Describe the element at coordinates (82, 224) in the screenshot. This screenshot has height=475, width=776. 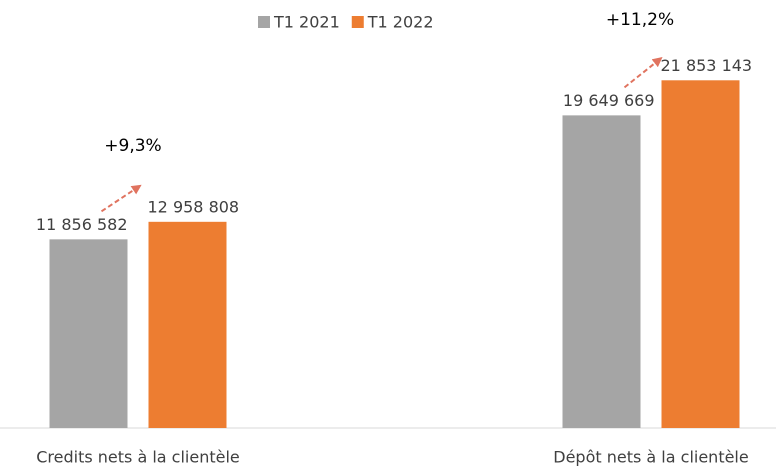
I see `value-label: 11 856 582` at that location.